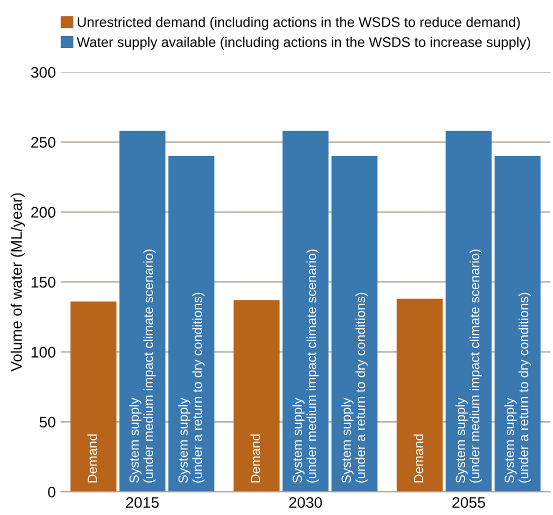 This screenshot has width=553, height=515. Describe the element at coordinates (17, 282) in the screenshot. I see `y-axis-title: Volume of water (ML/year)` at that location.